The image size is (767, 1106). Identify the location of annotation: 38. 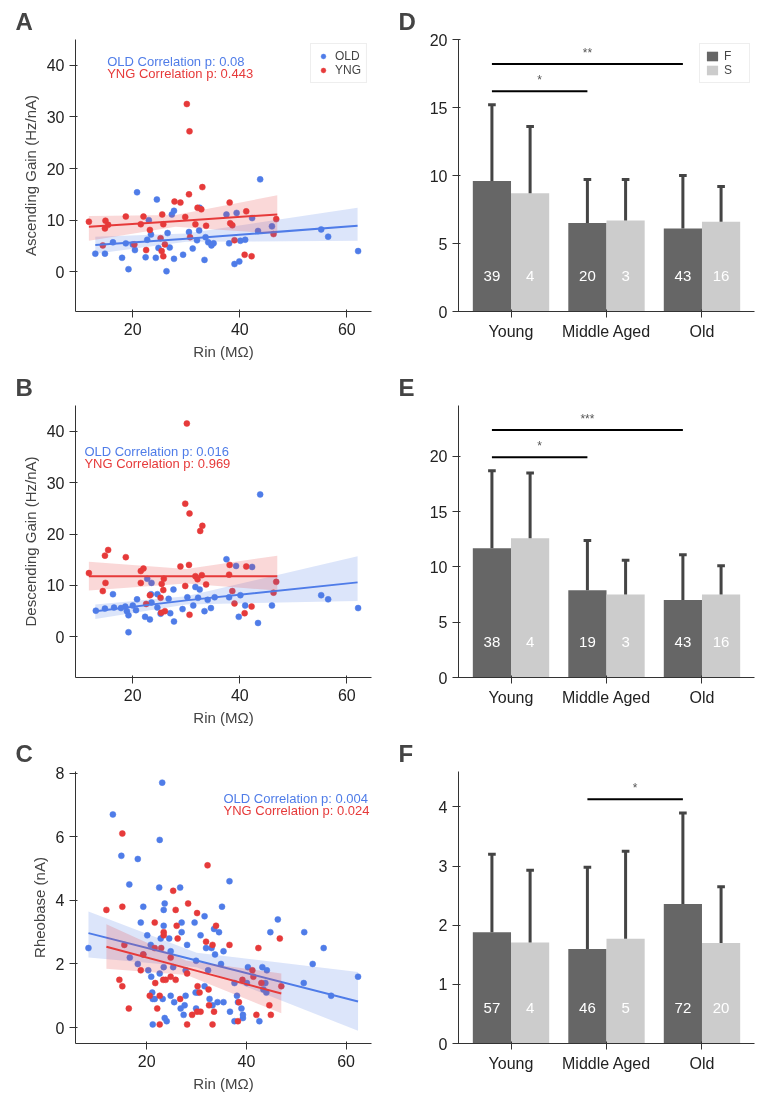
(492, 642).